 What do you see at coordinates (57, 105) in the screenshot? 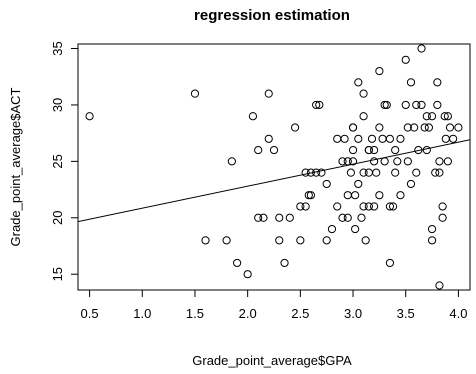
I see `y-tick-label: 30` at bounding box center [57, 105].